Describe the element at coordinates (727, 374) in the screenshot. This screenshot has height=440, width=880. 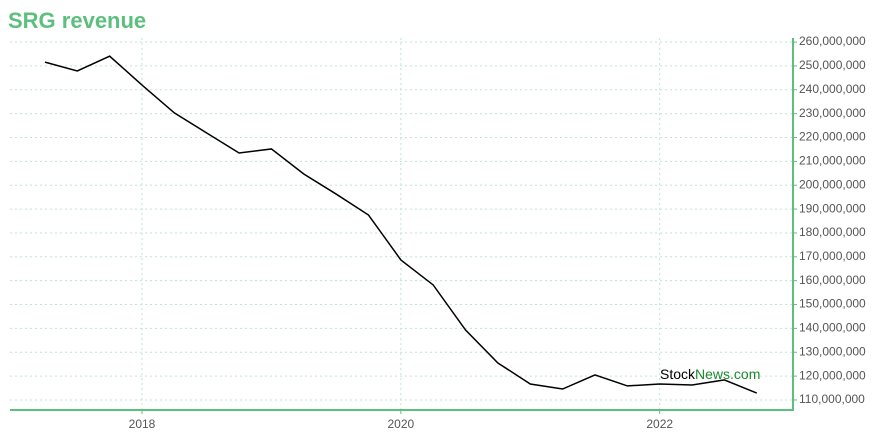
I see `watermark-suffix: News.com` at that location.